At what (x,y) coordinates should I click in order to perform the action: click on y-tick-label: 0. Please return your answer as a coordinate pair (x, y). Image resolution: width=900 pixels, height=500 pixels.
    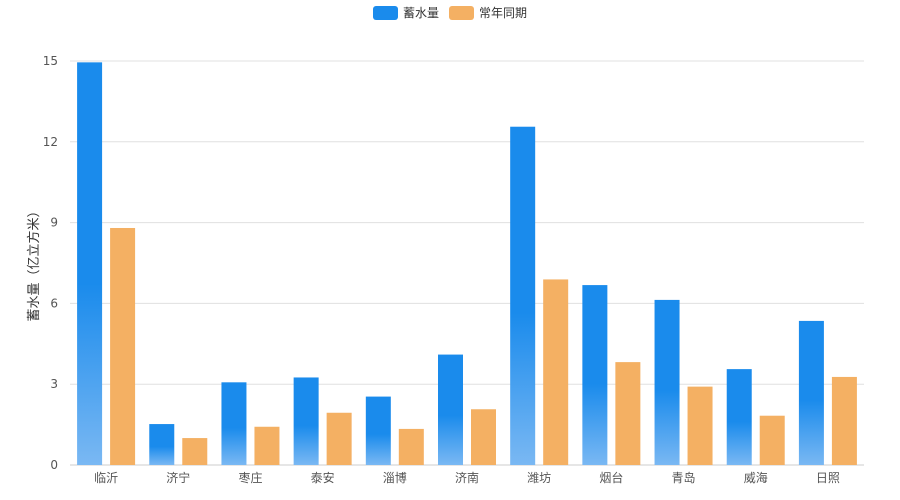
    Looking at the image, I should click on (54, 465).